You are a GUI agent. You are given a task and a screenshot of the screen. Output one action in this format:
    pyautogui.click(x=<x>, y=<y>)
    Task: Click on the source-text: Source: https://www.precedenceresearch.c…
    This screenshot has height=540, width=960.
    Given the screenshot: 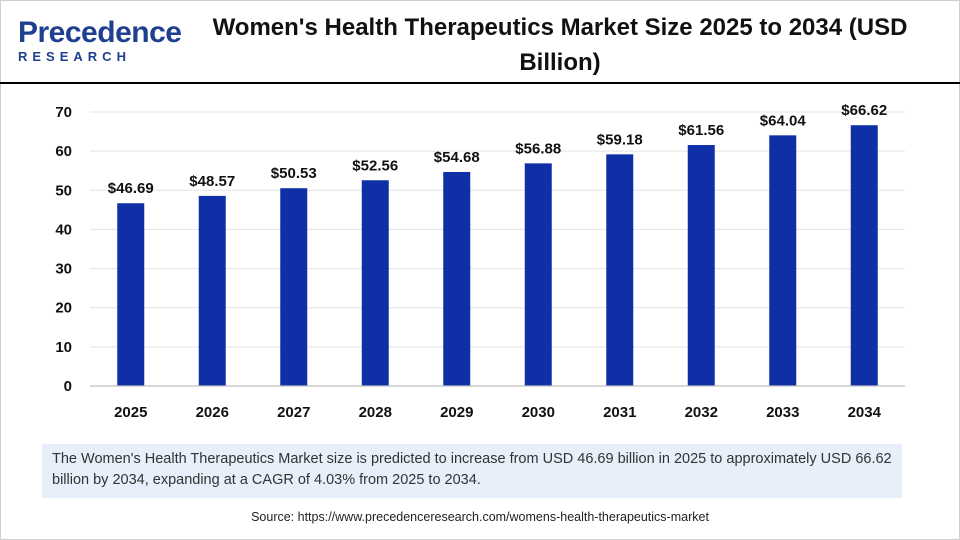 What is the action you would take?
    pyautogui.click(x=480, y=517)
    